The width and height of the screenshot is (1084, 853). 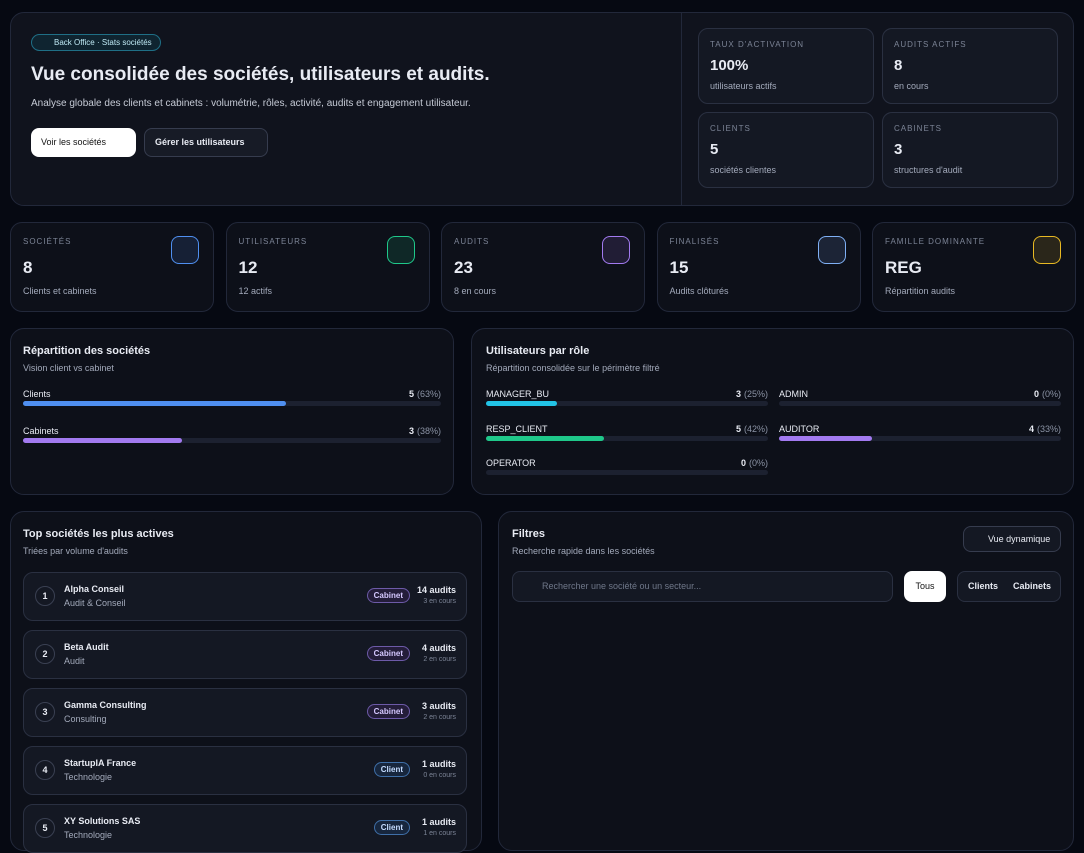 I want to click on kpi-label: SOCIÉTÉS, so click(x=47, y=241).